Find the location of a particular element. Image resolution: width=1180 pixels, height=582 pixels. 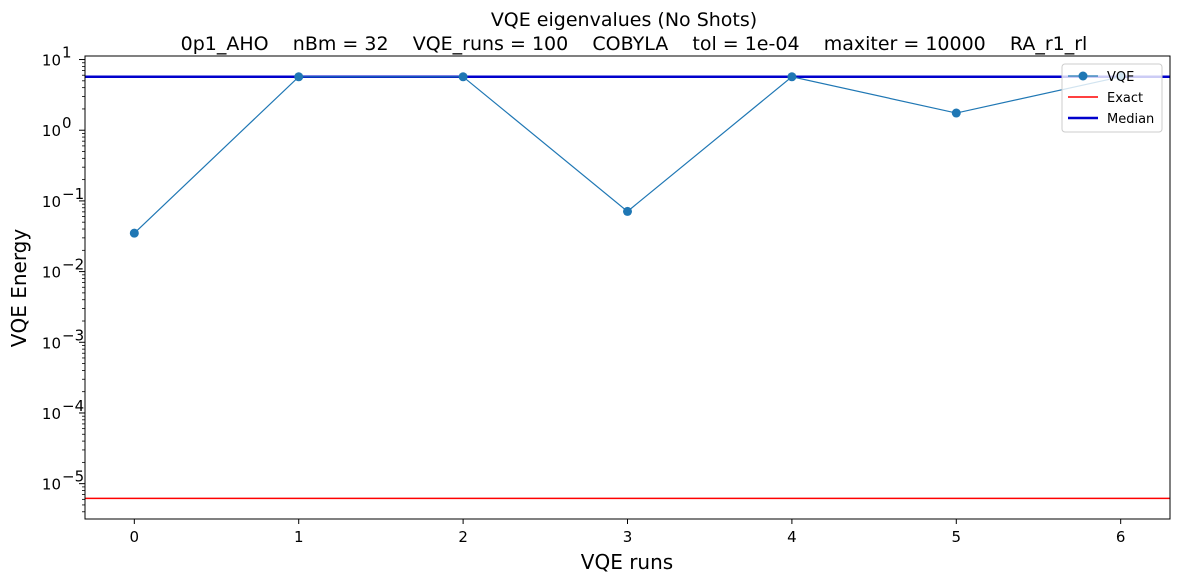

x-tick-label: 0 is located at coordinates (135, 537).